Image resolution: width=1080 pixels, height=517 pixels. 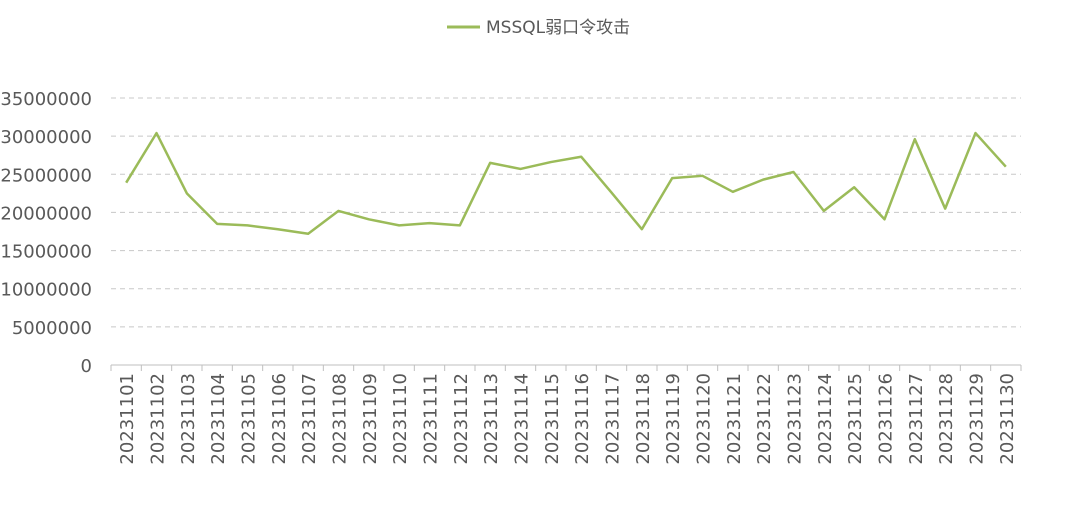 What do you see at coordinates (279, 419) in the screenshot?
I see `x-tick-label: 20231106` at bounding box center [279, 419].